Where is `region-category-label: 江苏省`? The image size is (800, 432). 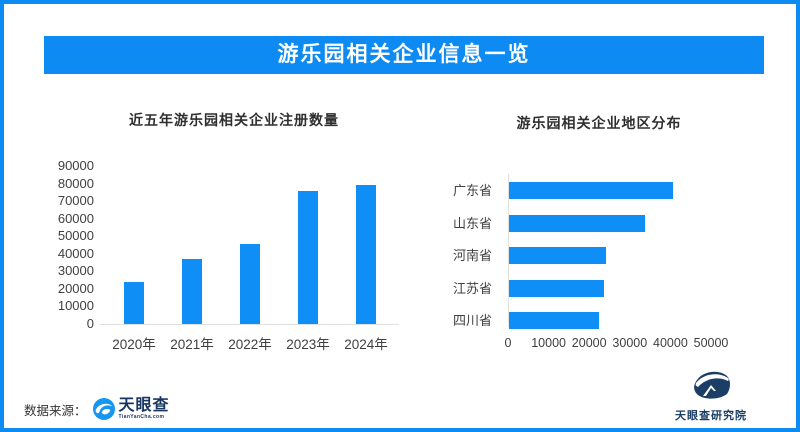 region-category-label: 江苏省 is located at coordinates (472, 288).